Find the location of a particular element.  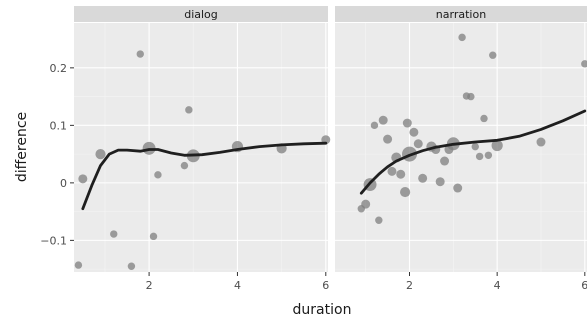

facet-strip-label: dialog is located at coordinates (201, 14).